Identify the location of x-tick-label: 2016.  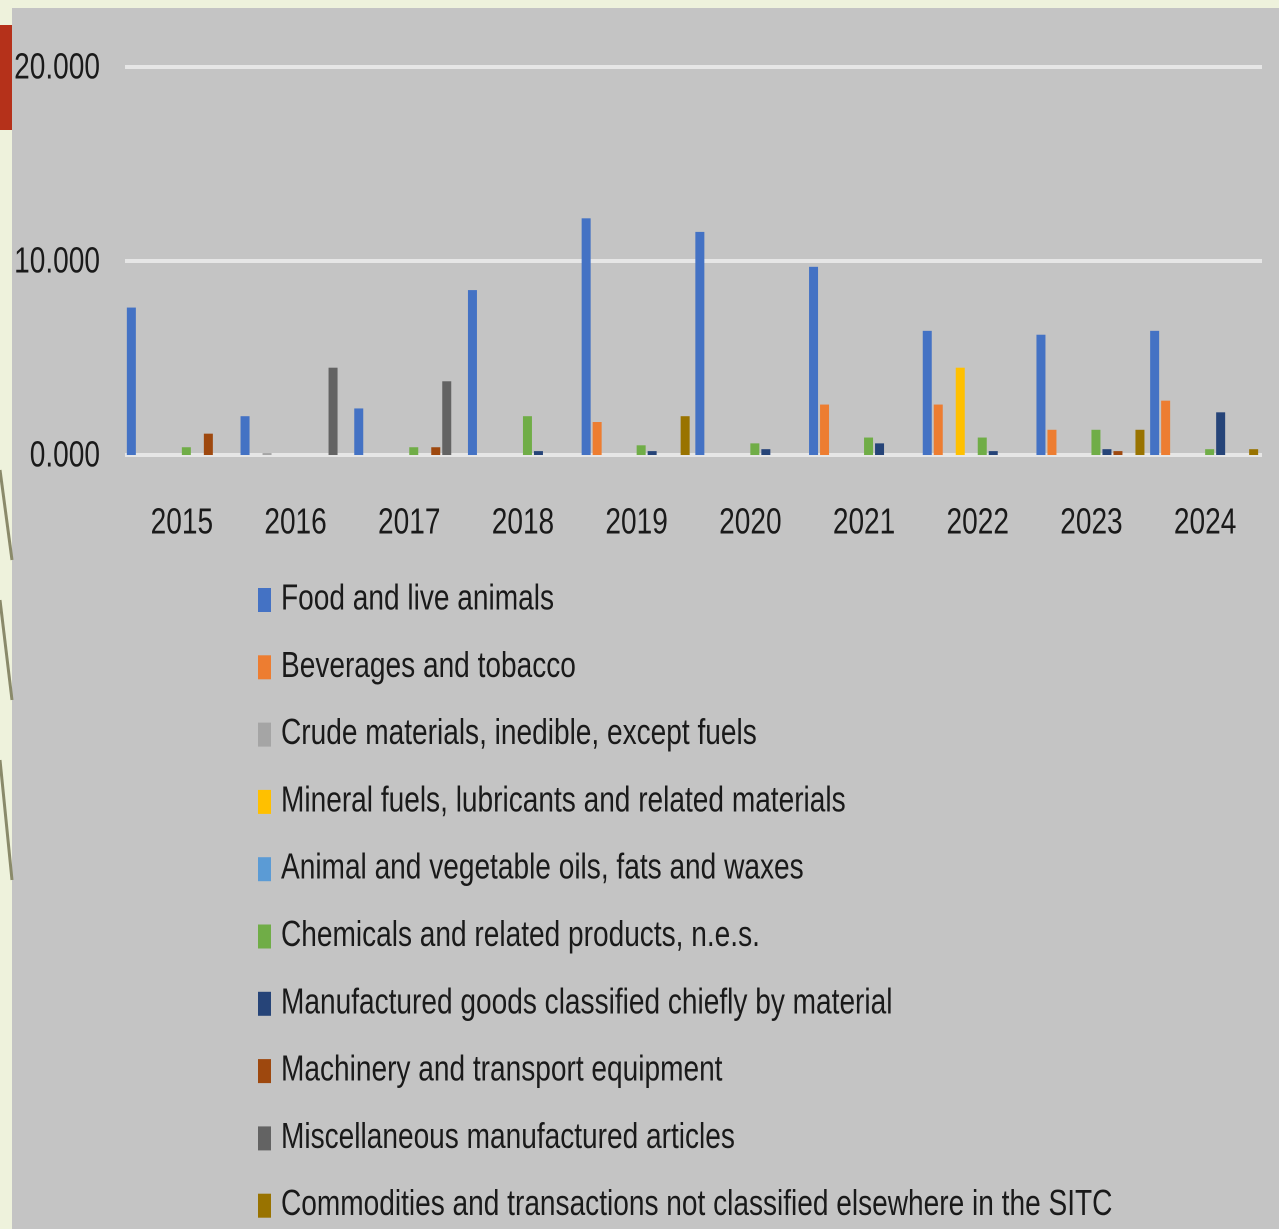
(295, 521).